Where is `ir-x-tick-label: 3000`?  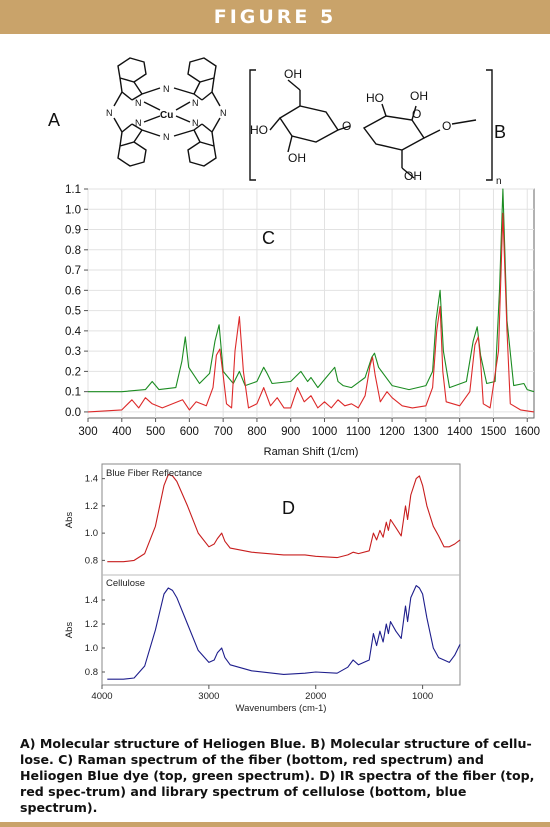 ir-x-tick-label: 3000 is located at coordinates (208, 696).